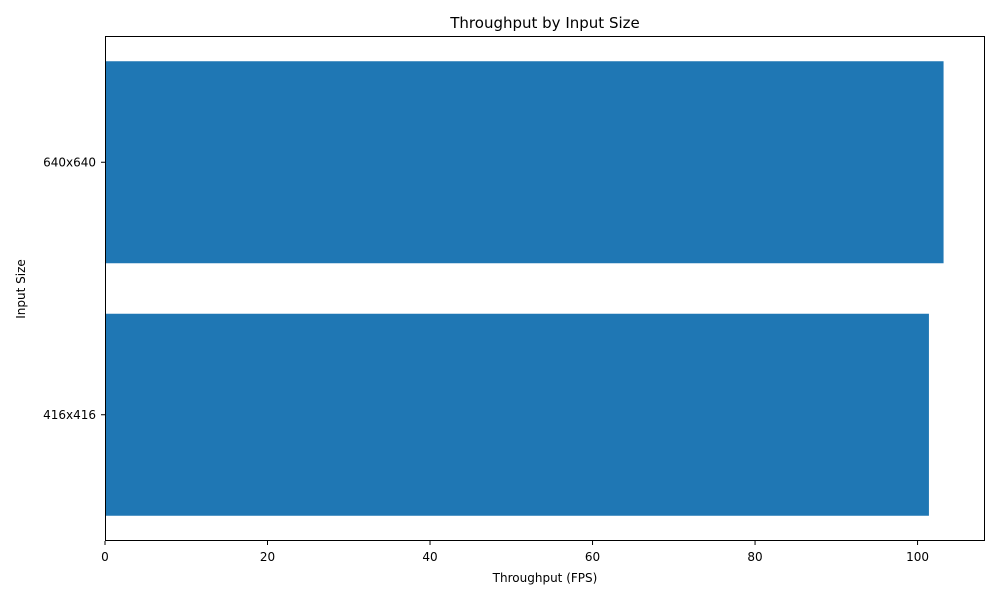 This screenshot has height=600, width=1000. I want to click on x-tick-label: 60, so click(592, 557).